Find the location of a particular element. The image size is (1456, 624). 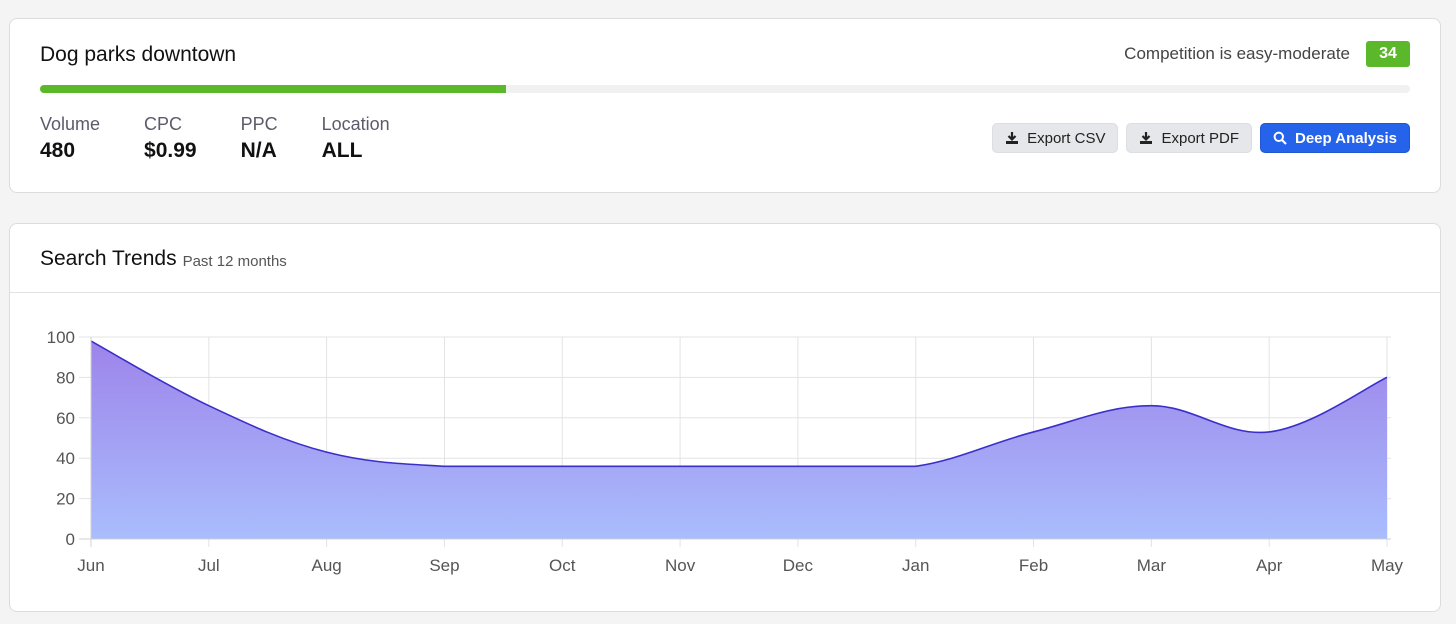

competition-score-badge: 34 is located at coordinates (1388, 54).